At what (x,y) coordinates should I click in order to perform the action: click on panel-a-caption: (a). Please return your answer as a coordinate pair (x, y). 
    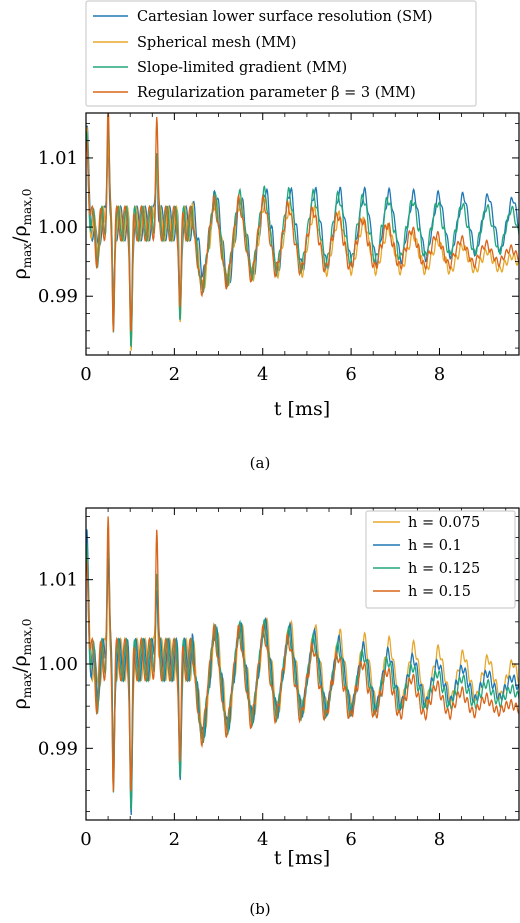
    Looking at the image, I should click on (260, 463).